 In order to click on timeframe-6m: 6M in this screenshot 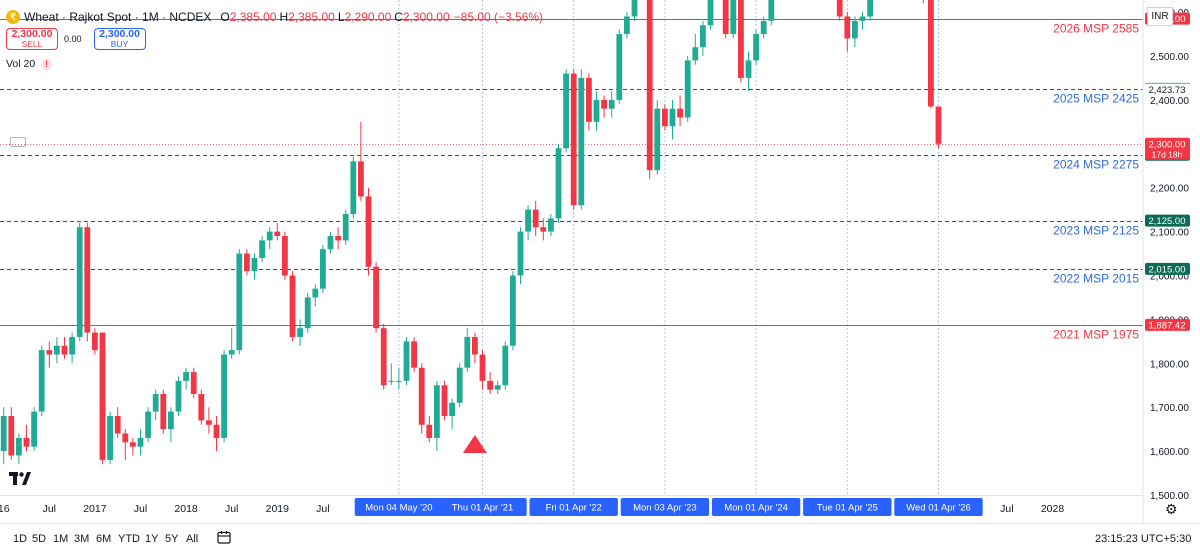, I will do `click(104, 539)`.